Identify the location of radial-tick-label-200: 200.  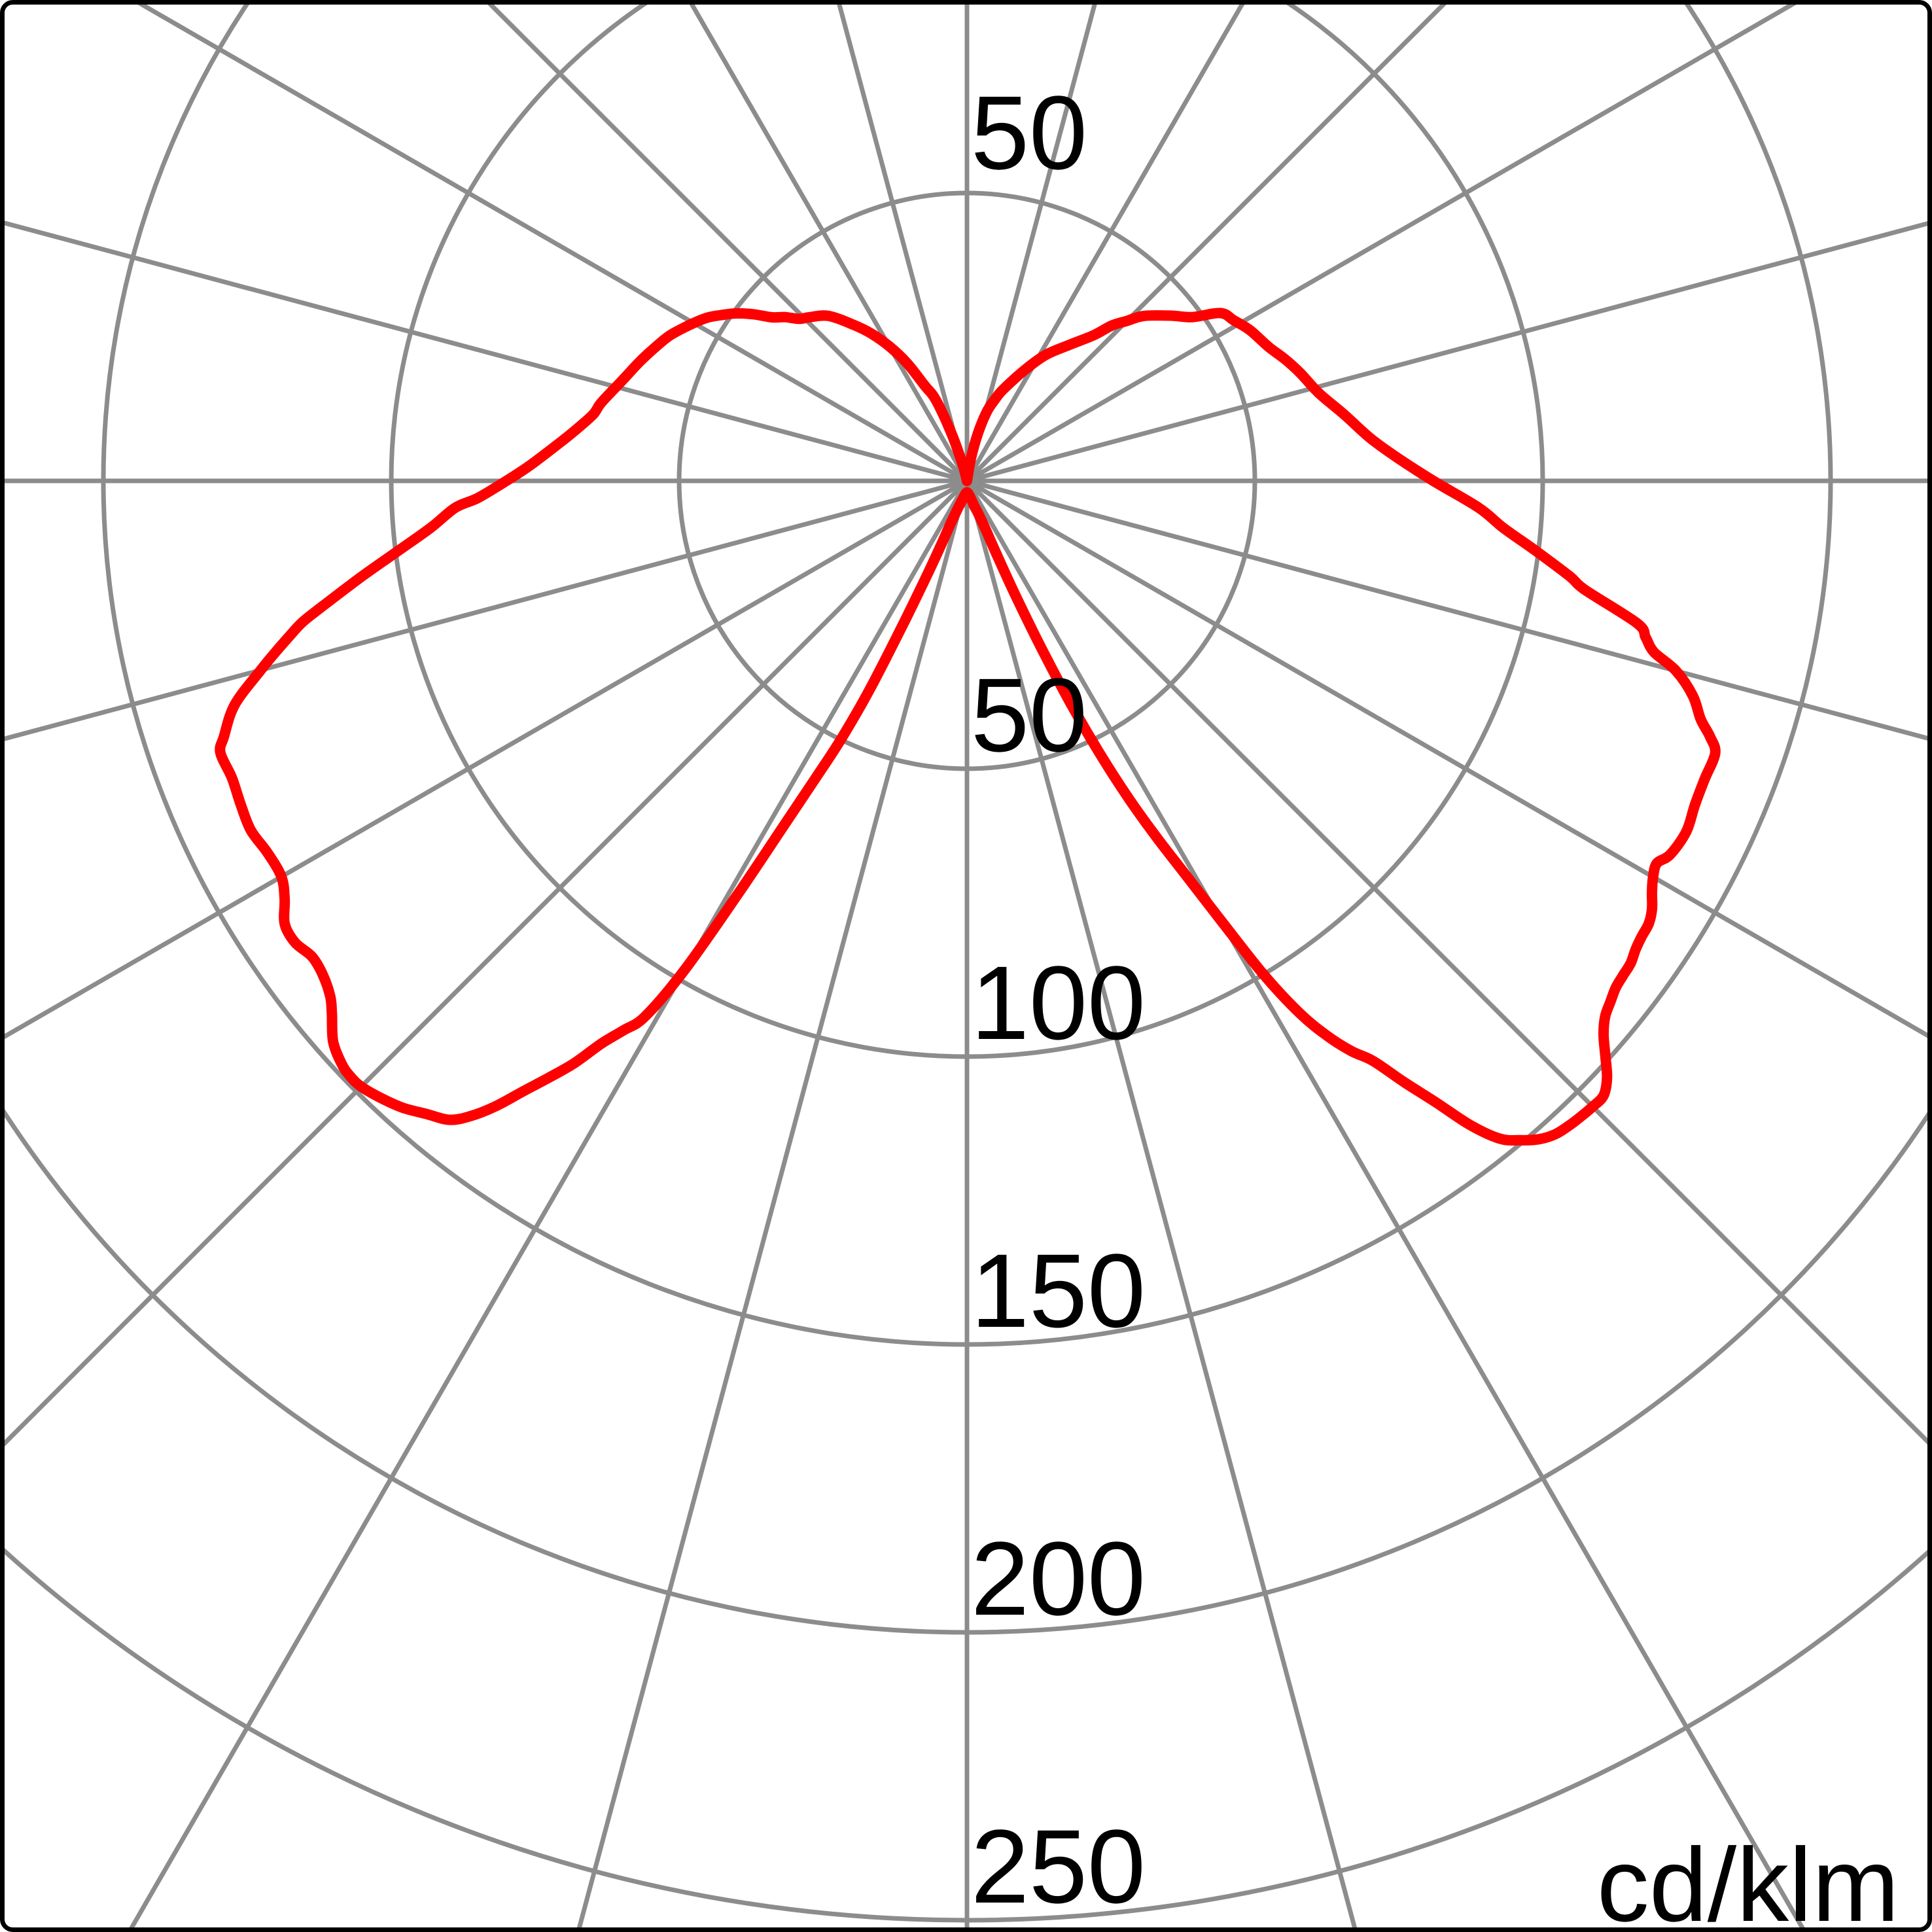
(1058, 1578).